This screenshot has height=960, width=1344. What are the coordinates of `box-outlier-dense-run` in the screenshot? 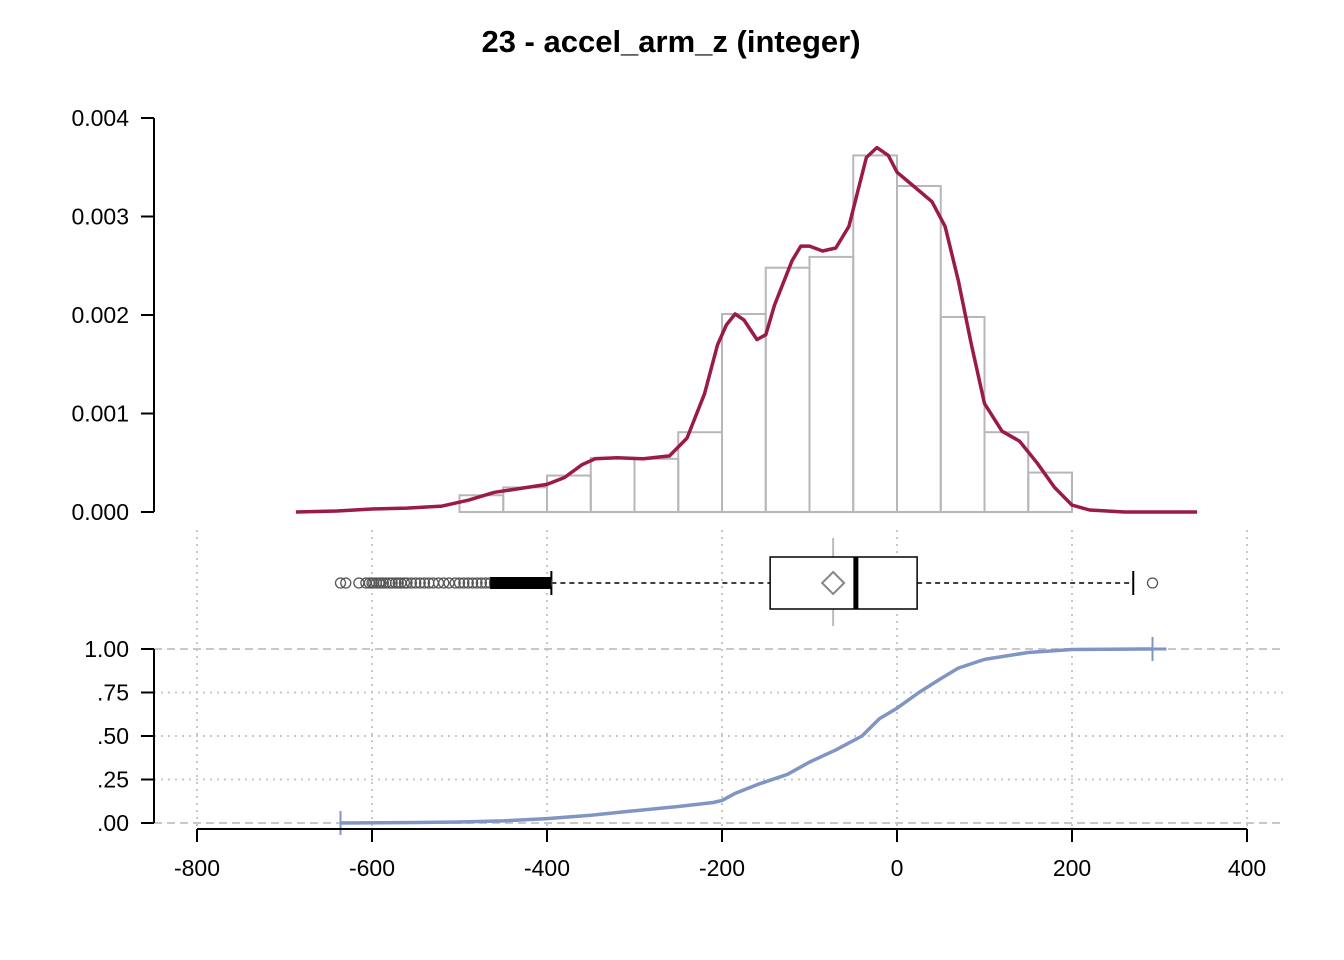 It's located at (521, 583).